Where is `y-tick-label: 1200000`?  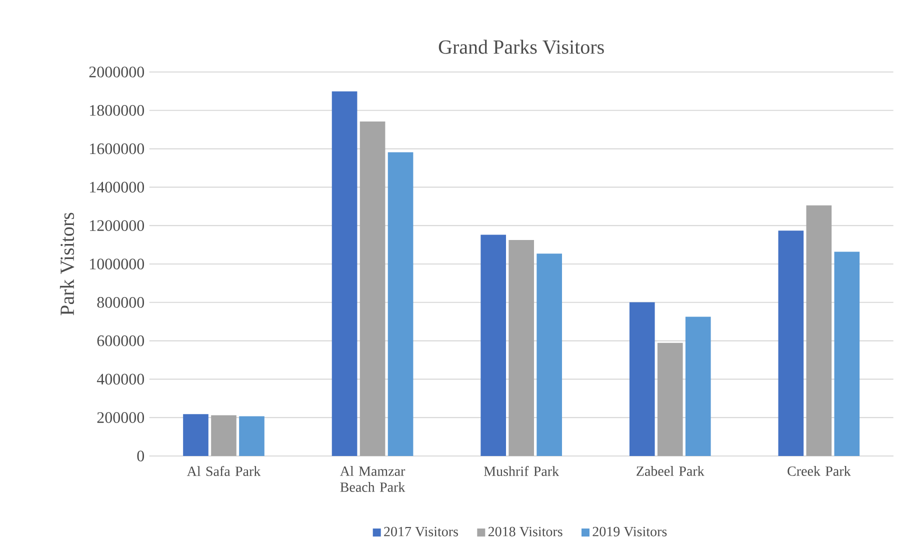 y-tick-label: 1200000 is located at coordinates (117, 225).